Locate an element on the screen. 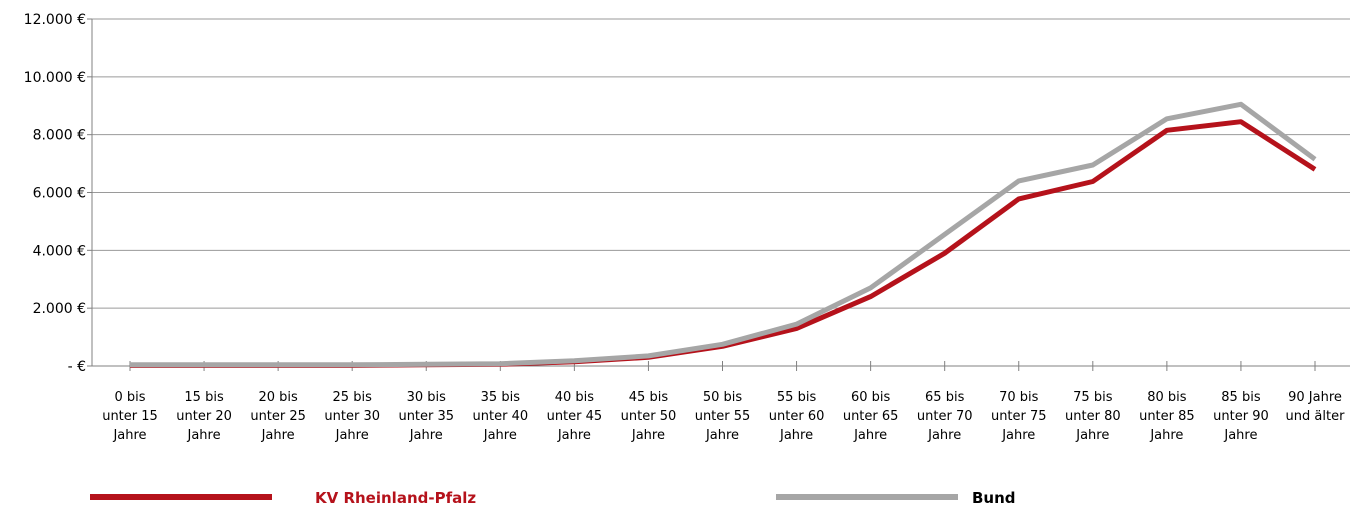 Image resolution: width=1350 pixels, height=515 pixels. x-tick-label: 55 bis unter 60 Jahre is located at coordinates (797, 416).